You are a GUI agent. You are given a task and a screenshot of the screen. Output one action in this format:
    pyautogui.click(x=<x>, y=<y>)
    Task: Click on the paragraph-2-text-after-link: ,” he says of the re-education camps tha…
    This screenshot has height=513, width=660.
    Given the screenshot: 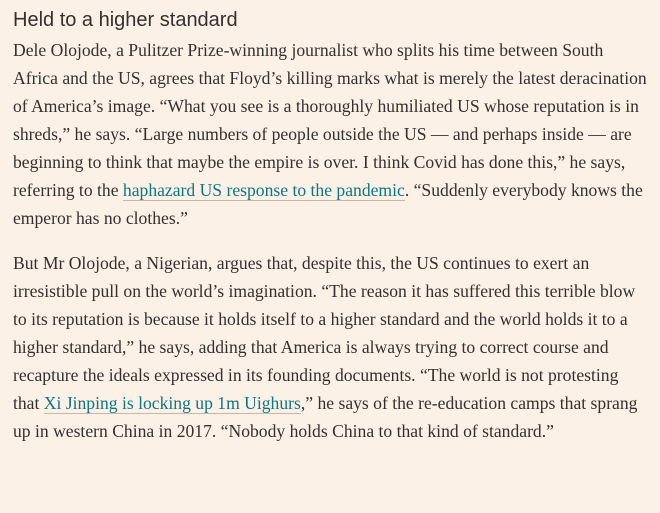 What is the action you would take?
    pyautogui.click(x=325, y=417)
    